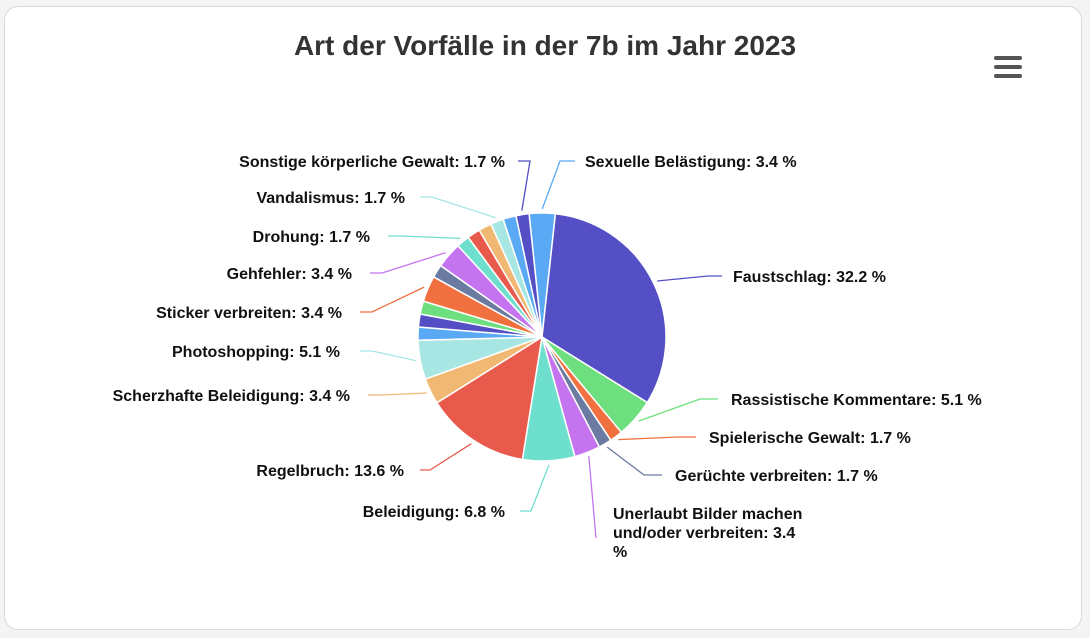 This screenshot has width=1090, height=638. Describe the element at coordinates (231, 396) in the screenshot. I see `slice-label: Scherzhafte Beleidigung: 3.4 %` at that location.